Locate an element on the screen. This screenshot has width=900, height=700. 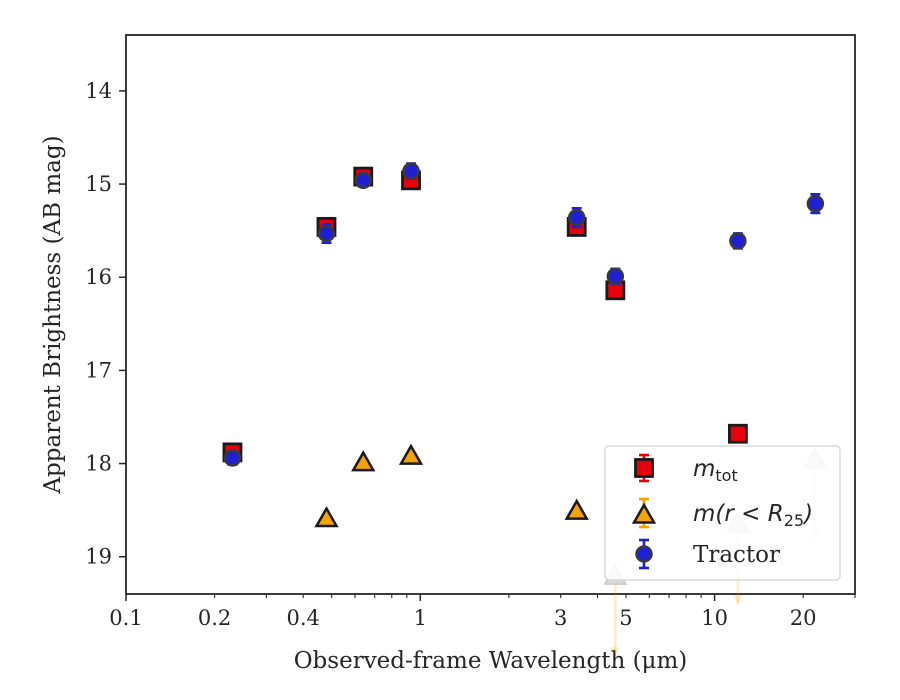
x-tick-label: 0.1 is located at coordinates (125, 618).